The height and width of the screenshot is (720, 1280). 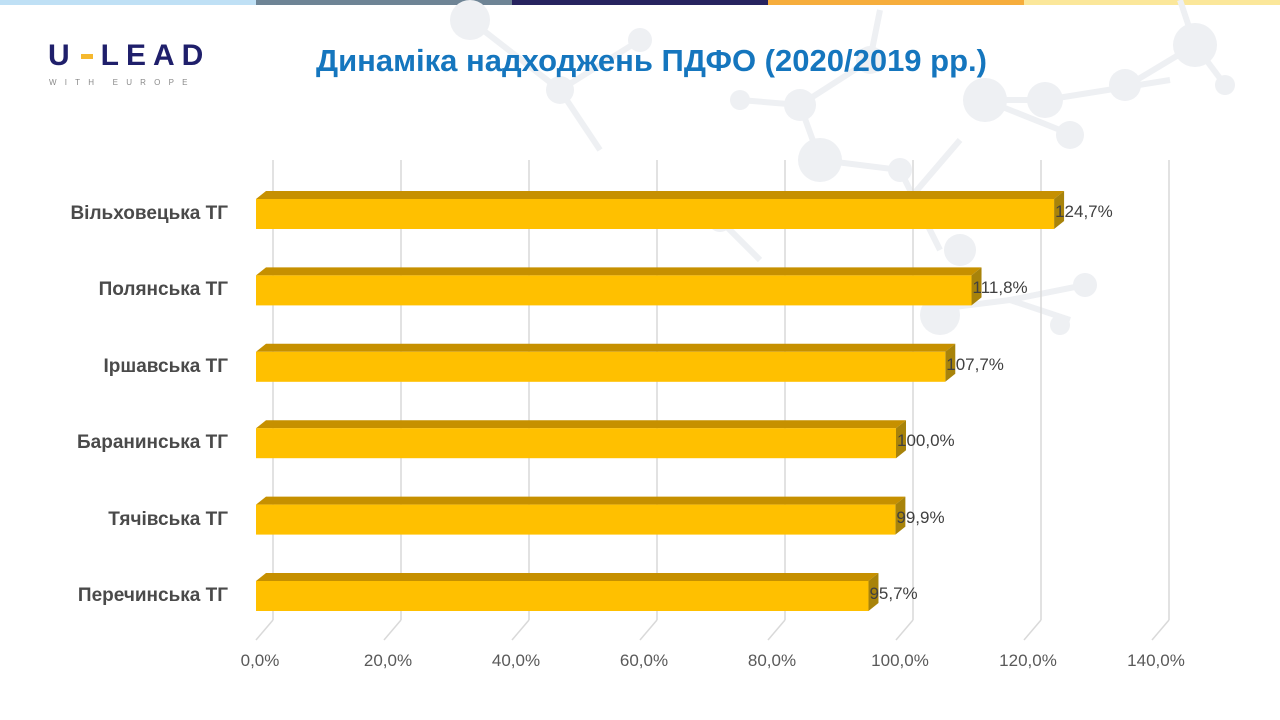 What do you see at coordinates (772, 660) in the screenshot?
I see `x-axis-tick-label: 80,0%` at bounding box center [772, 660].